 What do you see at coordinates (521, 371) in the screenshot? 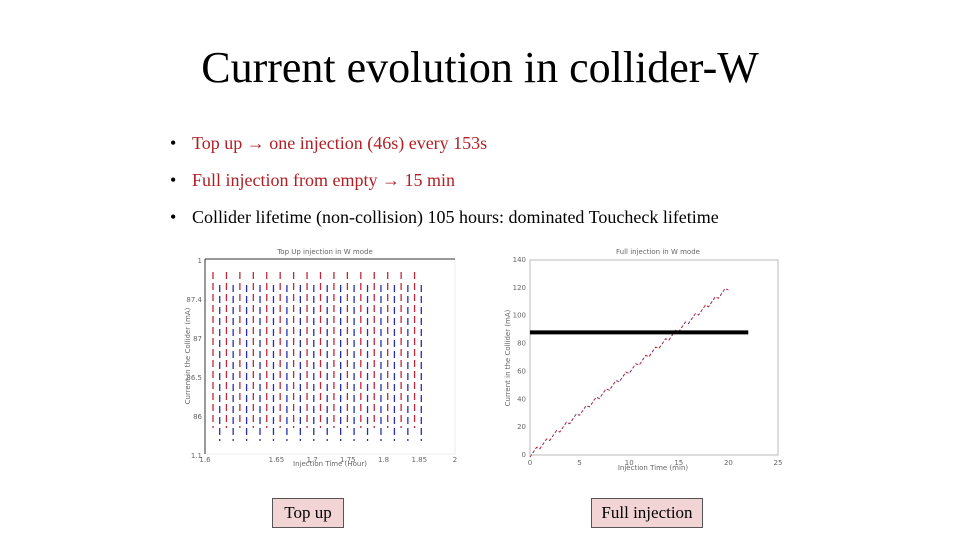
I see `y-tick-label: 60` at bounding box center [521, 371].